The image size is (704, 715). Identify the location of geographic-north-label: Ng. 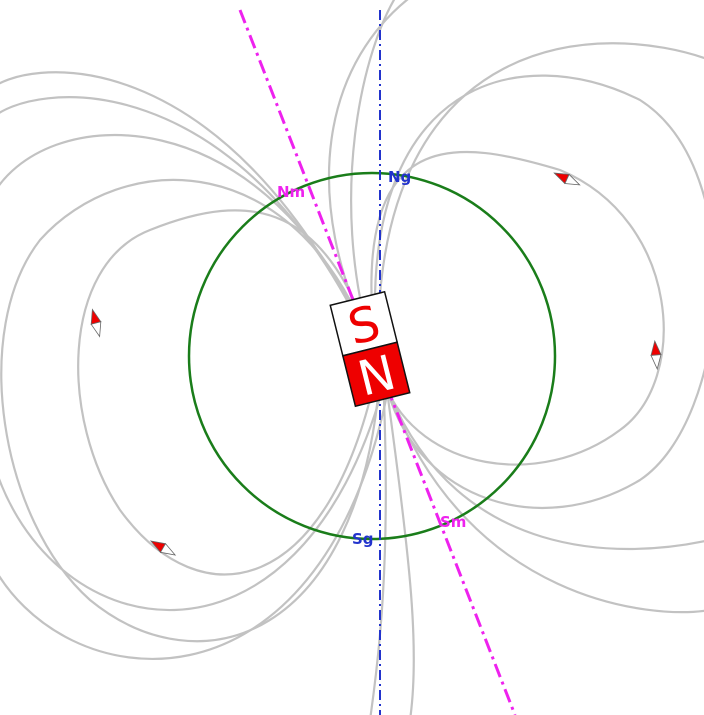
(399, 177).